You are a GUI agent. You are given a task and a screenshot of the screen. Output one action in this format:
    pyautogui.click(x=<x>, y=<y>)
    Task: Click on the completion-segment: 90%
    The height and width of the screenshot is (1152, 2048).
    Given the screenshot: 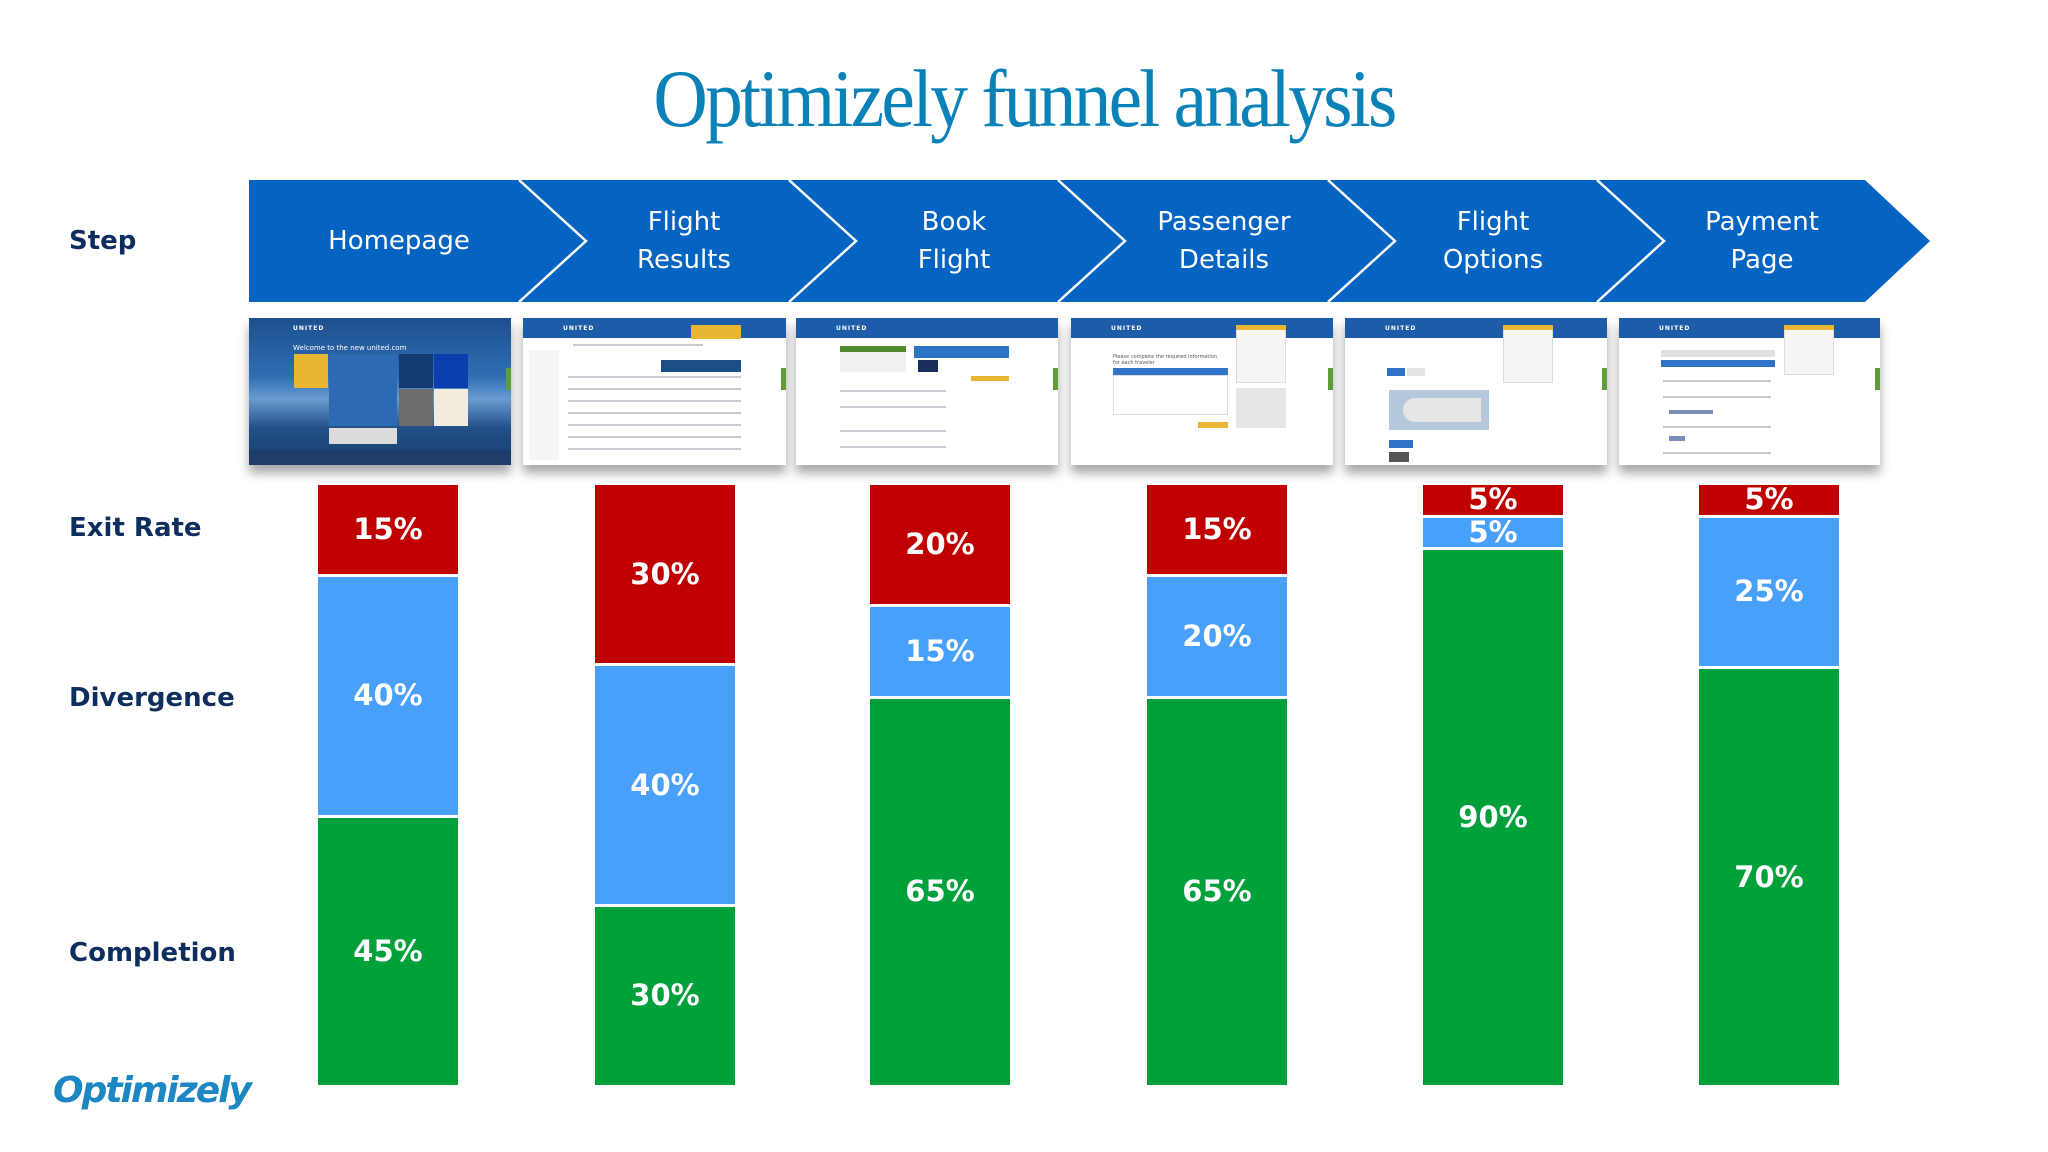 What is the action you would take?
    pyautogui.click(x=1493, y=817)
    